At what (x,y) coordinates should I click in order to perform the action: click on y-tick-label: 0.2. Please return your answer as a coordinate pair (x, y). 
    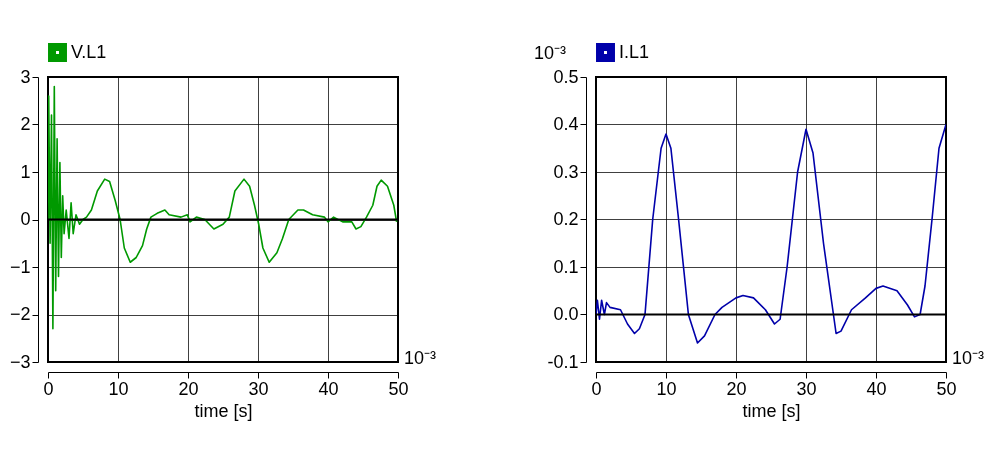
    Looking at the image, I should click on (566, 219).